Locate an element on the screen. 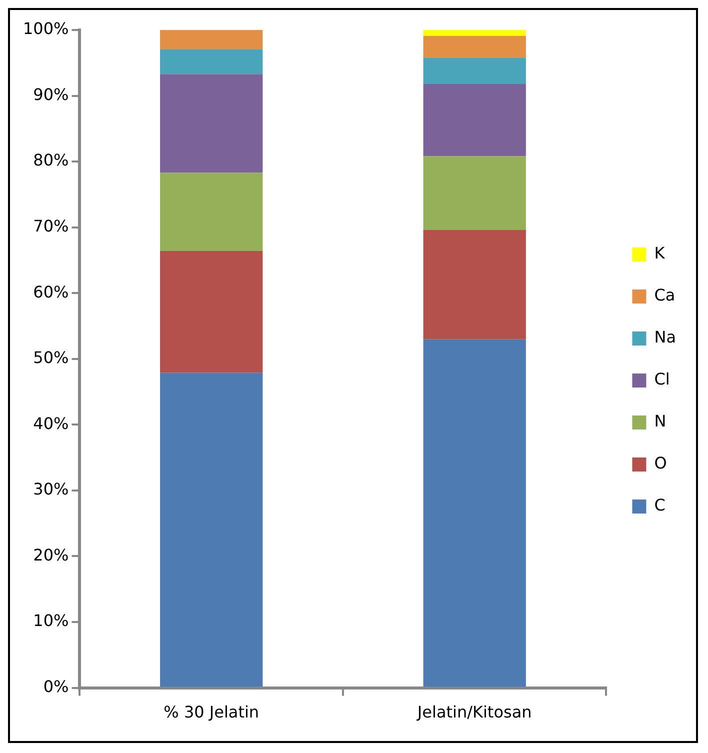 Image resolution: width=708 pixels, height=753 pixels. y-tick-label: 20% is located at coordinates (51, 554).